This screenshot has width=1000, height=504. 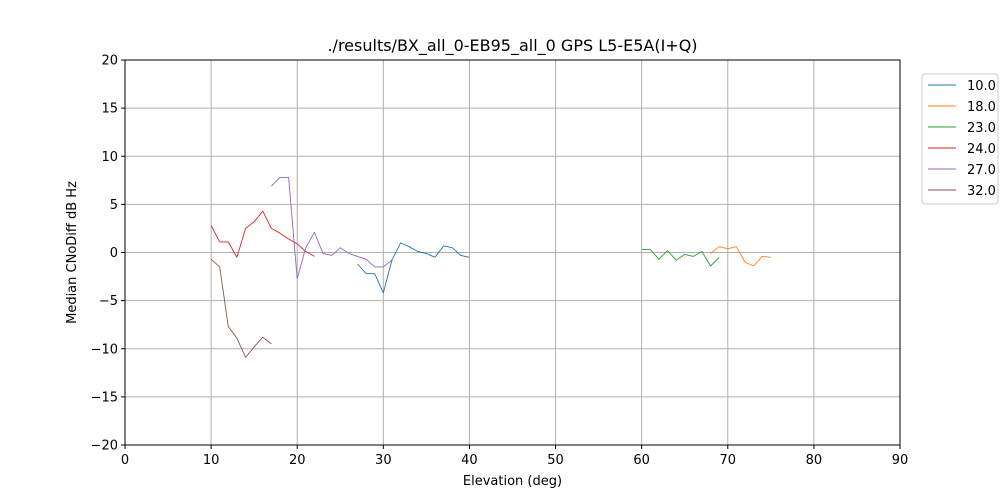 I want to click on x-tick-label: 30, so click(x=383, y=460).